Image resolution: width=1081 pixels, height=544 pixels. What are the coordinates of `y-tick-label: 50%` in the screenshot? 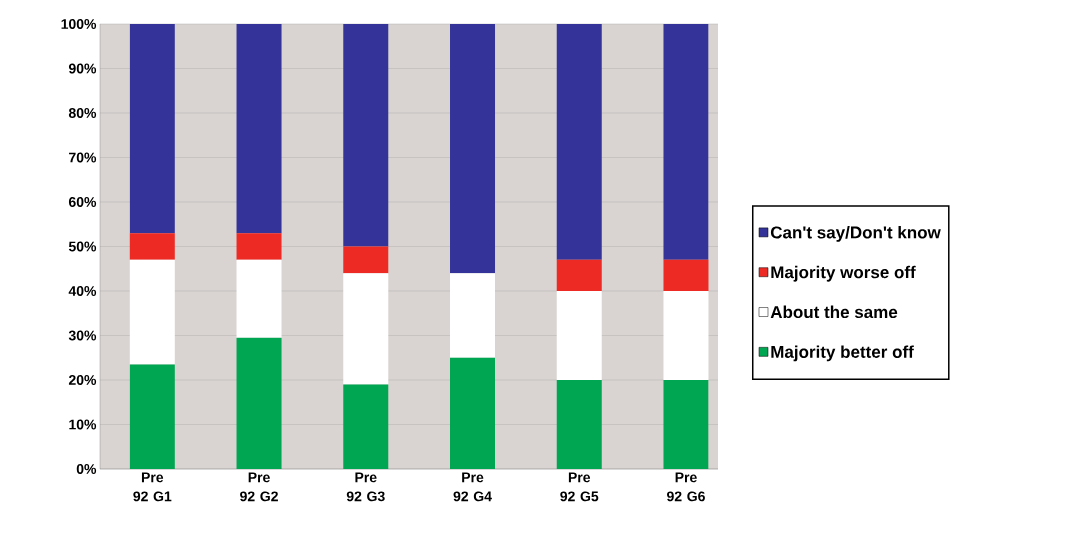 It's located at (82, 246).